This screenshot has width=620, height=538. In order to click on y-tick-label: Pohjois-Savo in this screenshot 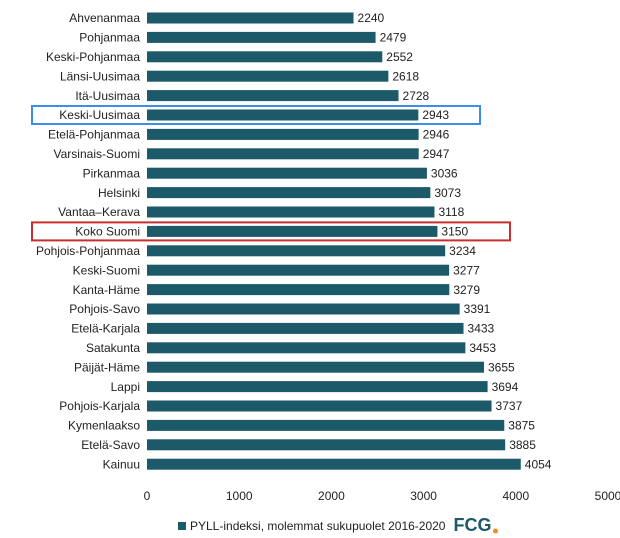, I will do `click(104, 309)`.